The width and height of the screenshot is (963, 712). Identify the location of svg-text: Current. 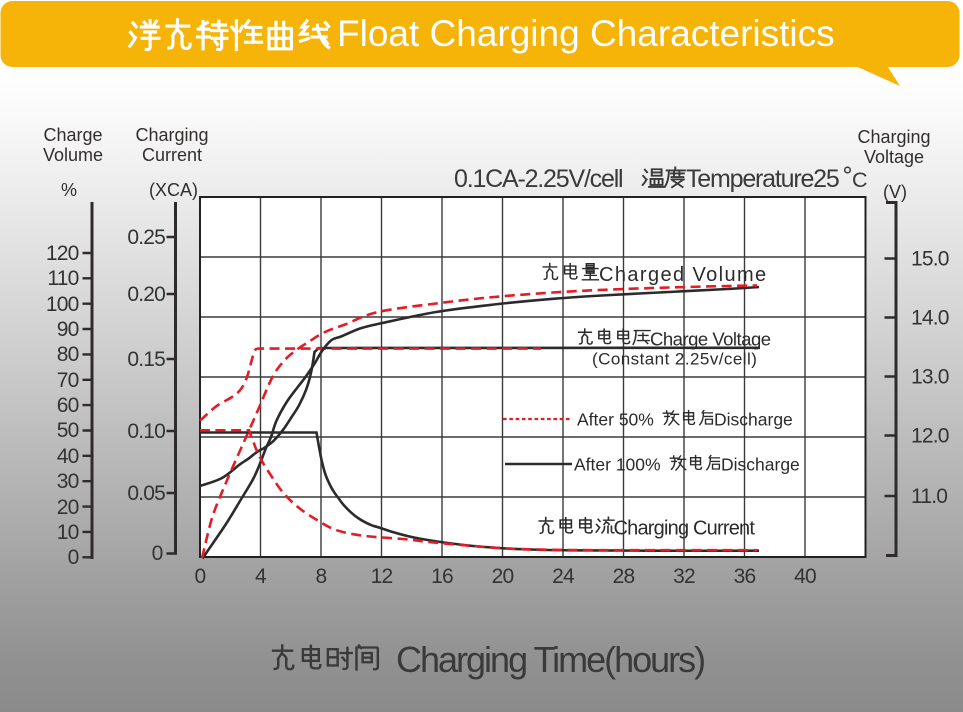
(172, 155).